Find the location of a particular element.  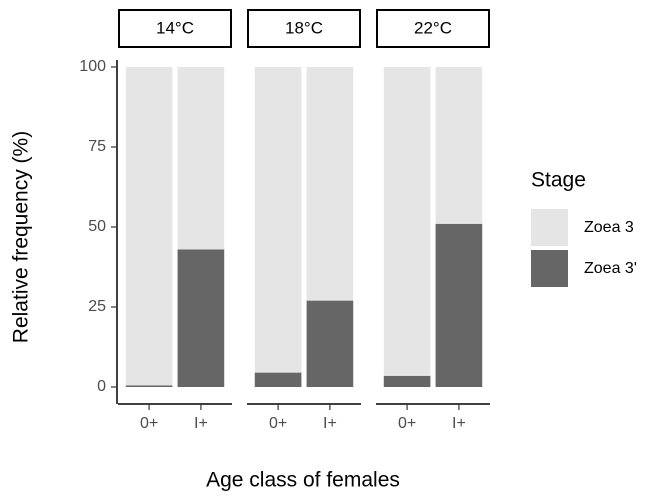

y-tick-label: 75 is located at coordinates (97, 146).